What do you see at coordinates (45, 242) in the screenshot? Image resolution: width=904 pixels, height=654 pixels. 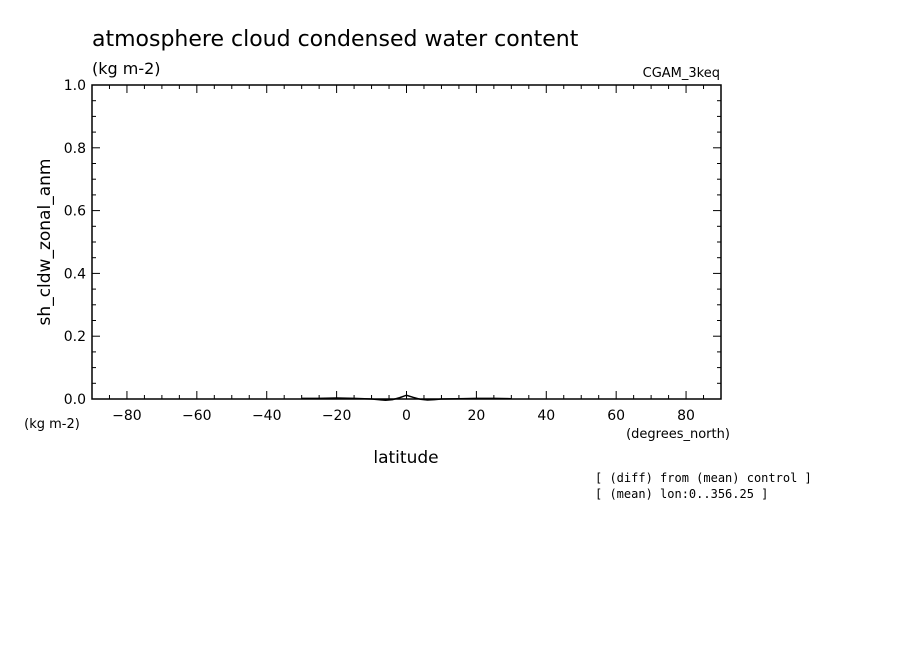 I see `y-axis-title: sh_cldw_zonal_anm` at bounding box center [45, 242].